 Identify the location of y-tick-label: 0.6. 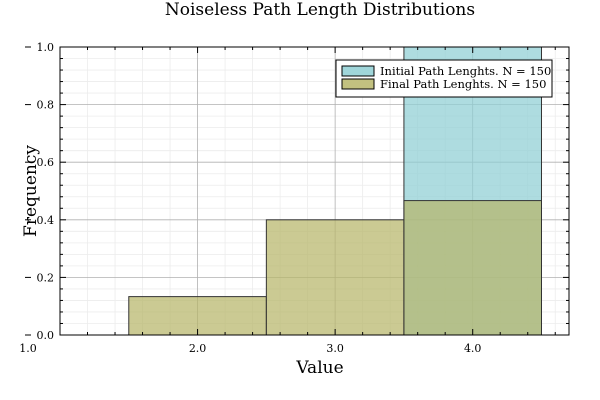
(46, 162).